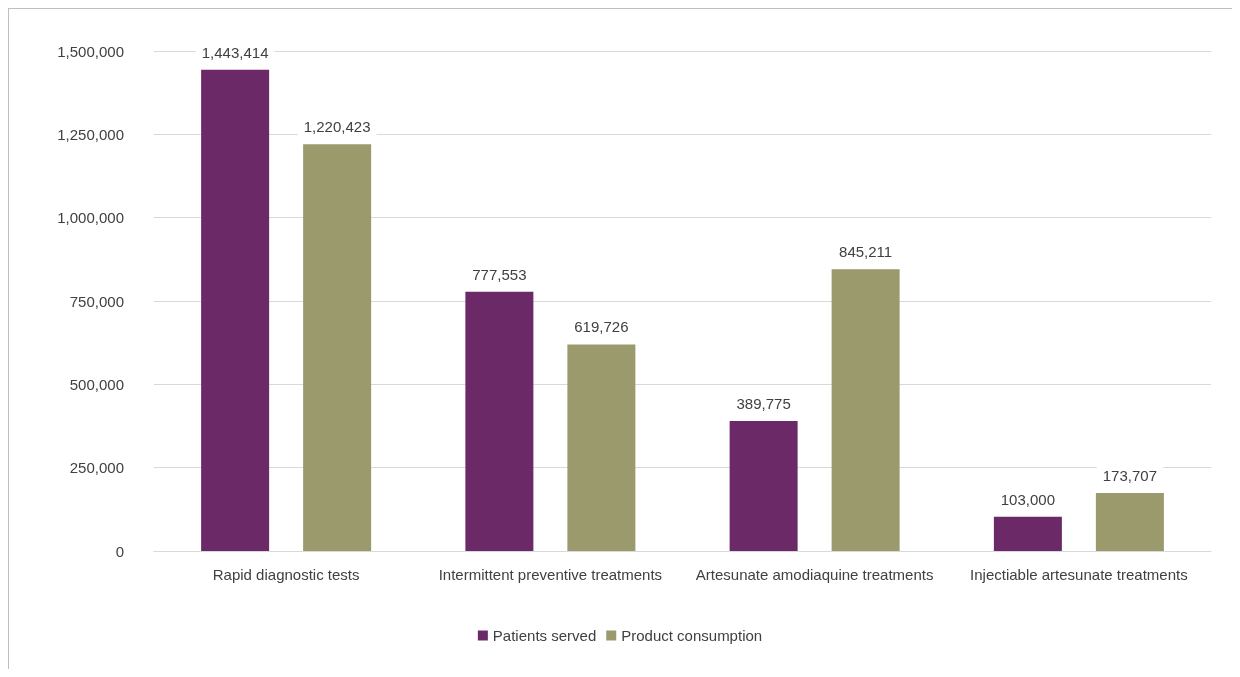 This screenshot has width=1240, height=677. Describe the element at coordinates (337, 127) in the screenshot. I see `data-label: 1,220,423` at that location.